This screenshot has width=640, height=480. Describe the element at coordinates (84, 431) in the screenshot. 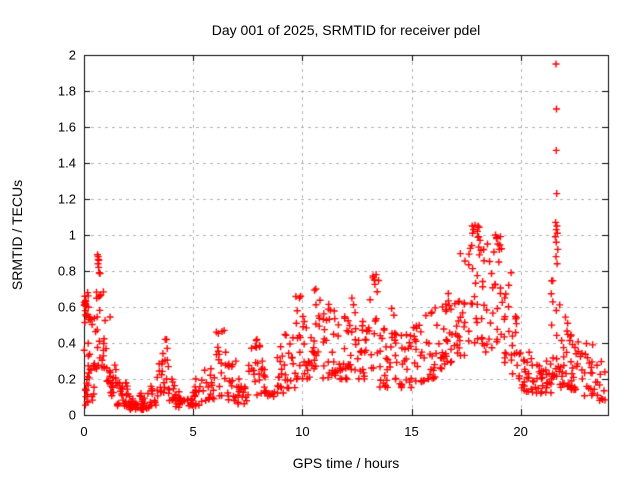

I see `x-tick-label: 0` at that location.